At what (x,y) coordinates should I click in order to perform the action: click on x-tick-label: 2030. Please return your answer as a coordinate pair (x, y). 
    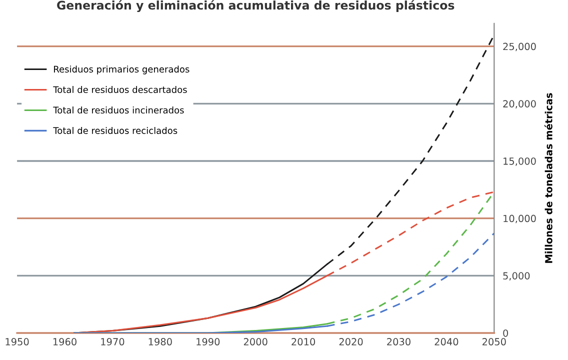
    Looking at the image, I should click on (398, 342).